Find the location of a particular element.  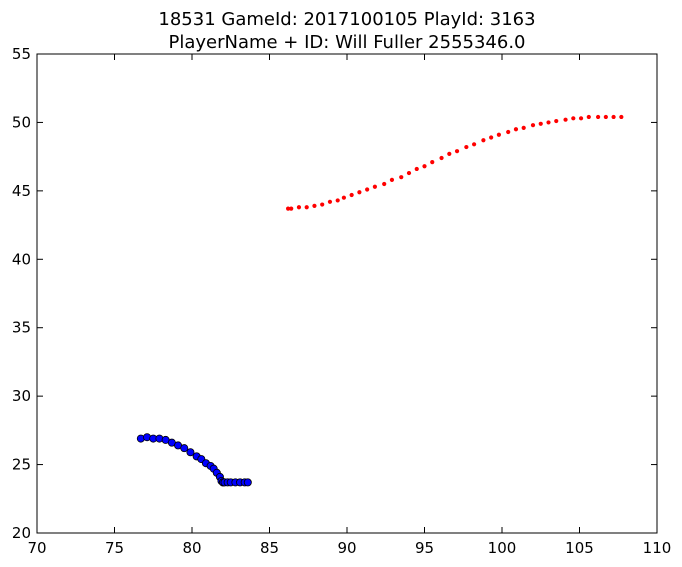

x-tick-label: 75 is located at coordinates (114, 548).